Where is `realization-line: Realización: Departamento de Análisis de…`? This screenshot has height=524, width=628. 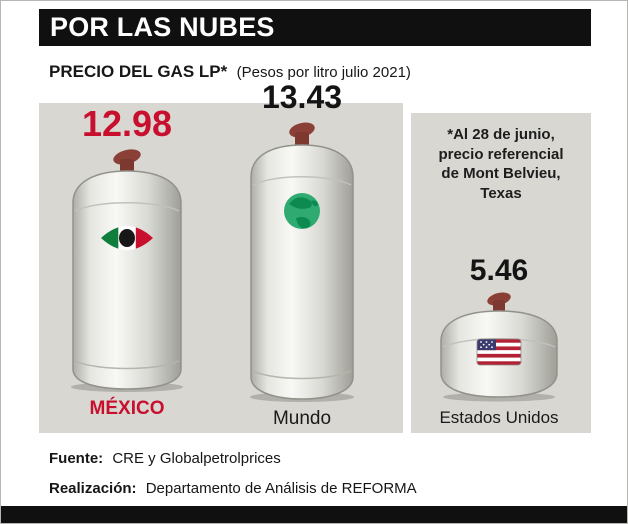 realization-line: Realización: Departamento de Análisis de… is located at coordinates (233, 488).